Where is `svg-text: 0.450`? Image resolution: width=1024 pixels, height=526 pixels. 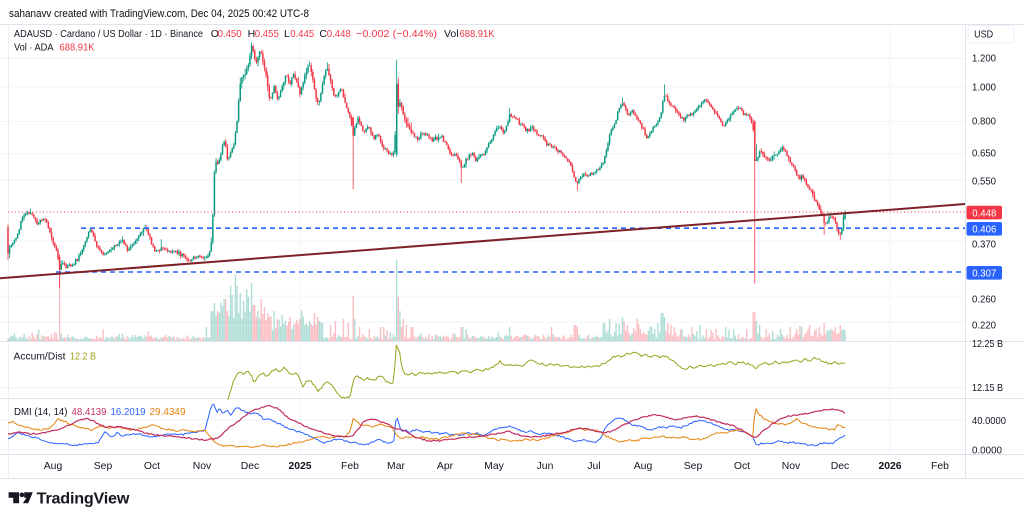
svg-text: 0.450 is located at coordinates (230, 34).